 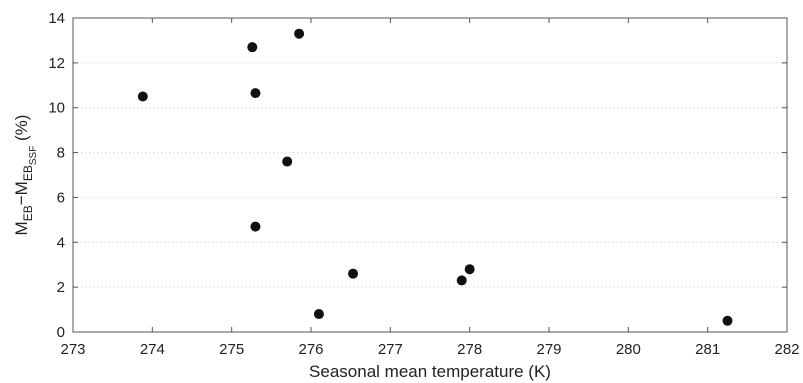 I want to click on y-axis-label: MEB−MEBSSF (%), so click(x=25, y=175).